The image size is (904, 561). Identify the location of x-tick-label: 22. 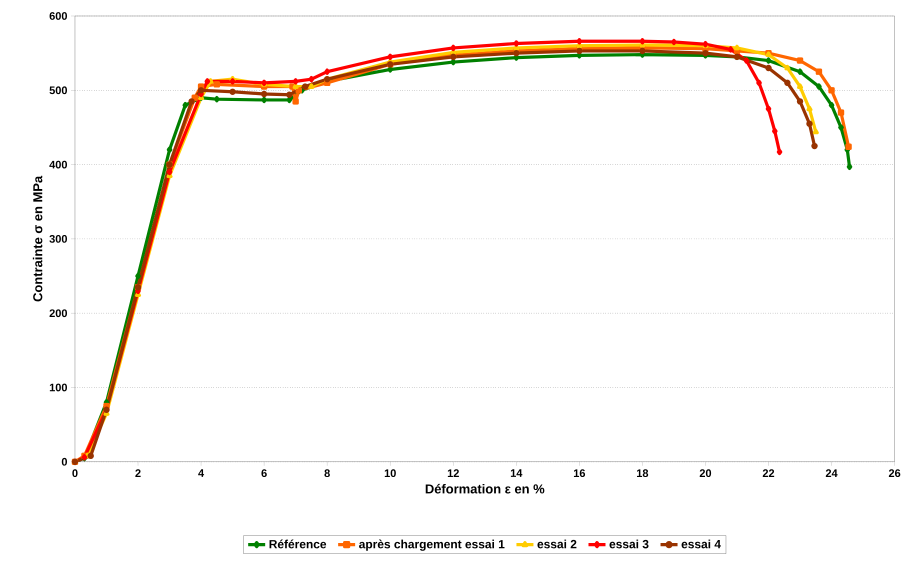
(768, 473).